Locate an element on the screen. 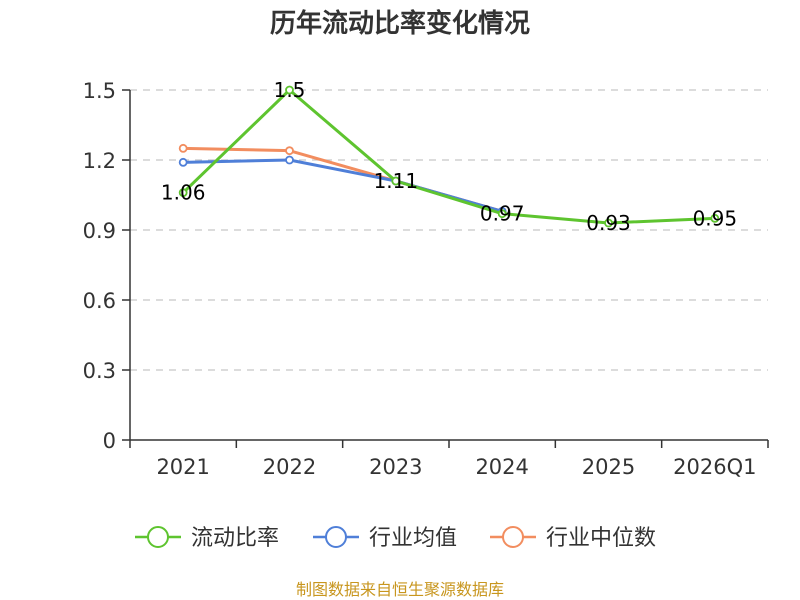 The image size is (800, 600). x-tick-label: 2026Q1 is located at coordinates (714, 467).